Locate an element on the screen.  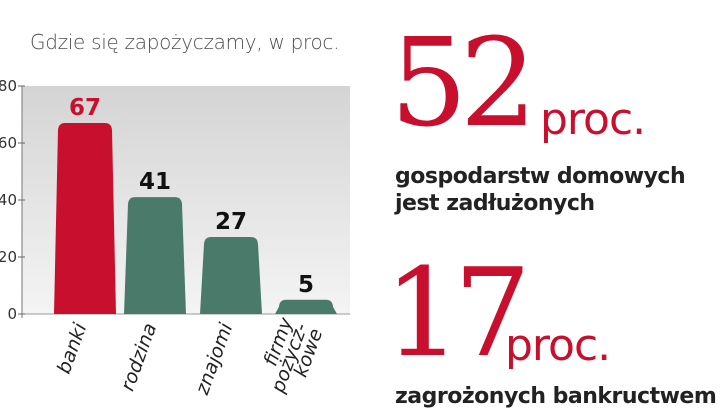
y-tick-label: 0 is located at coordinates (12, 314).